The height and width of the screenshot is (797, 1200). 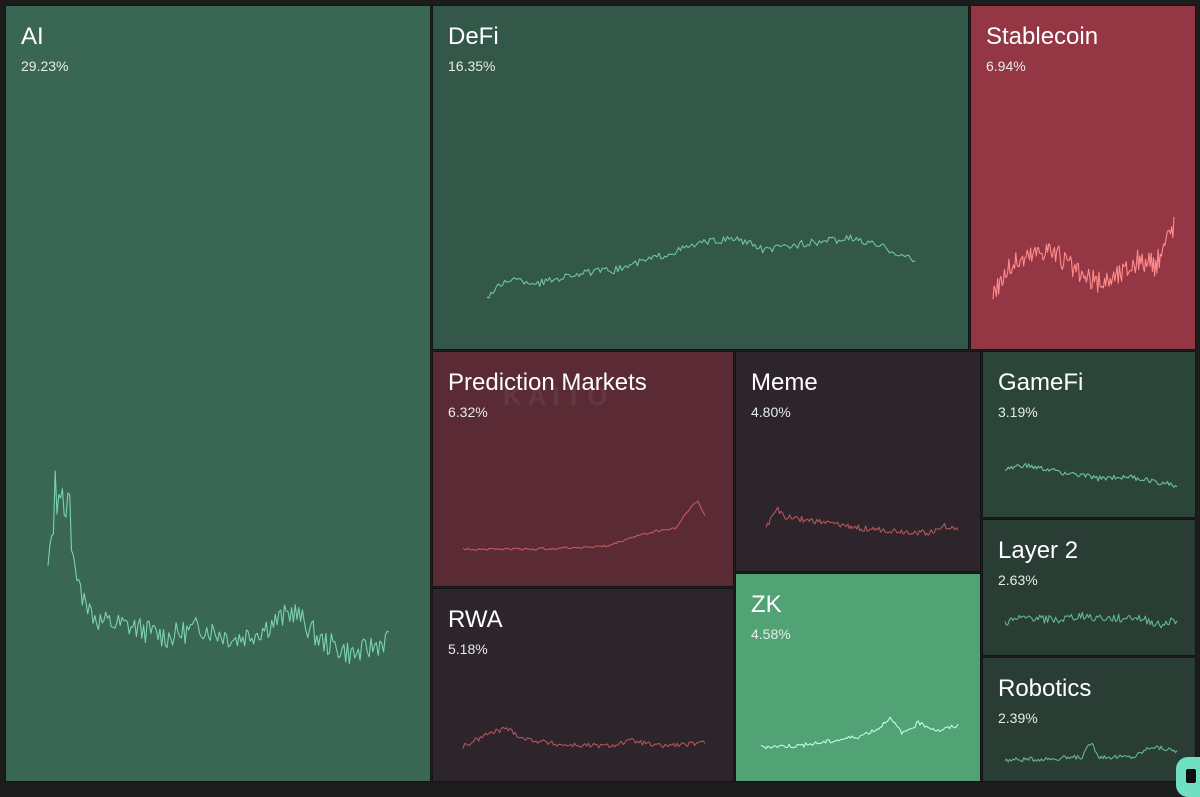 What do you see at coordinates (1083, 177) in the screenshot?
I see `tile-stablecoin: Stablecoin 6.94%` at bounding box center [1083, 177].